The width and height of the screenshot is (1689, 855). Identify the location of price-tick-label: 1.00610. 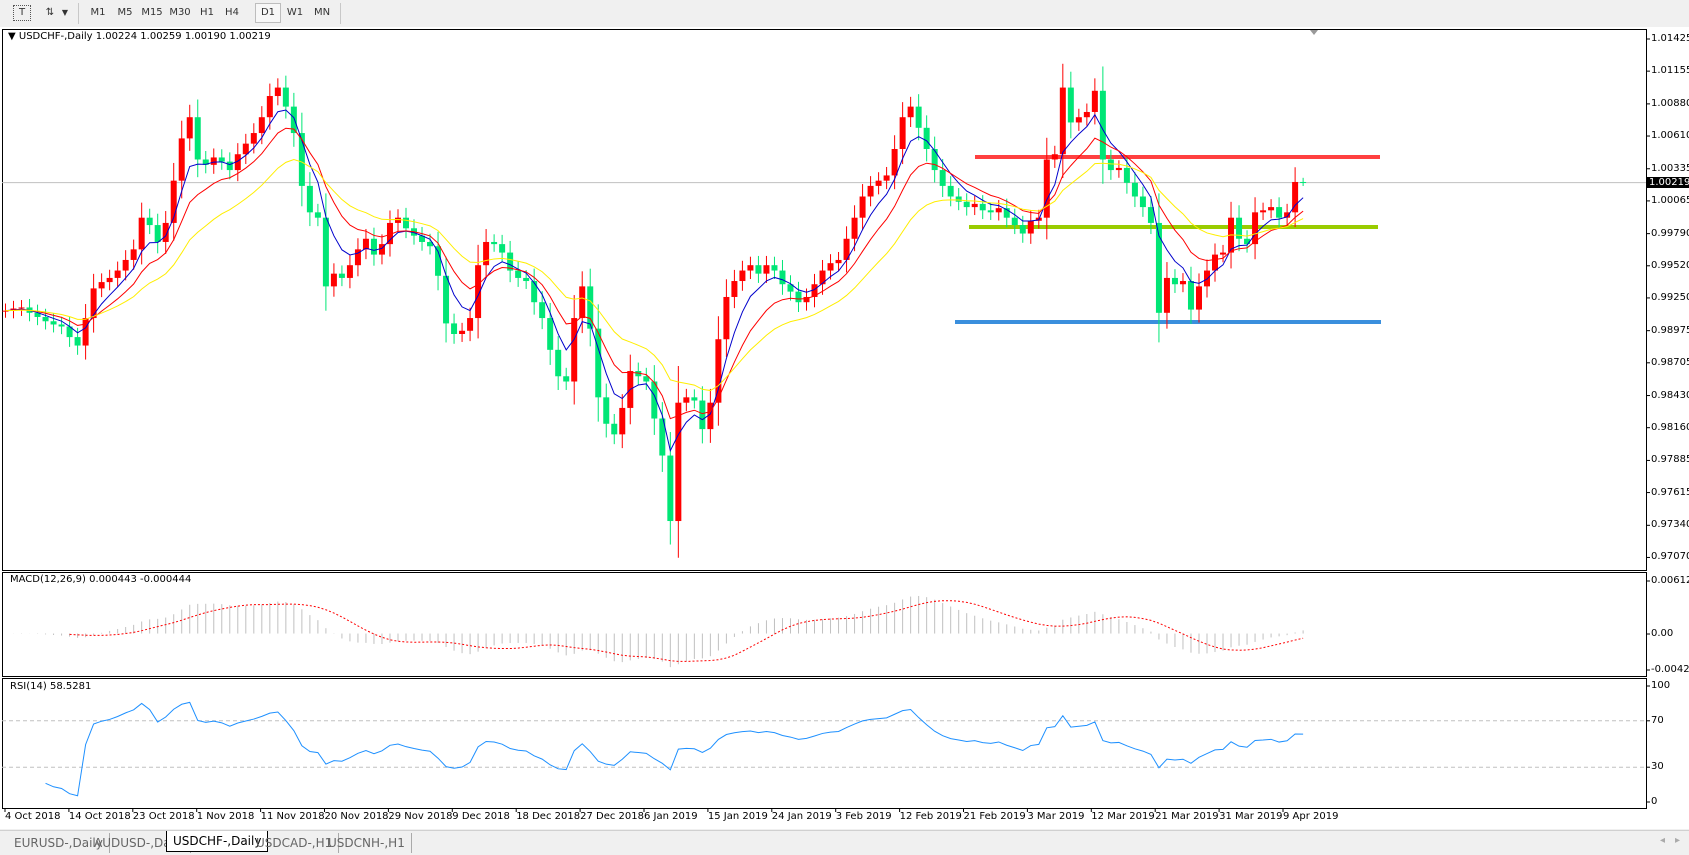
(1670, 136).